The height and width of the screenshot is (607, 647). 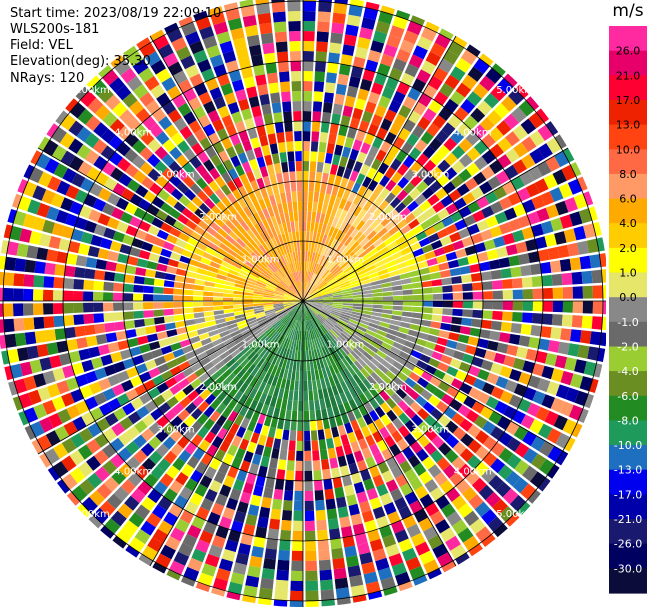 What do you see at coordinates (628, 384) in the screenshot?
I see `colorbar-swatch` at bounding box center [628, 384].